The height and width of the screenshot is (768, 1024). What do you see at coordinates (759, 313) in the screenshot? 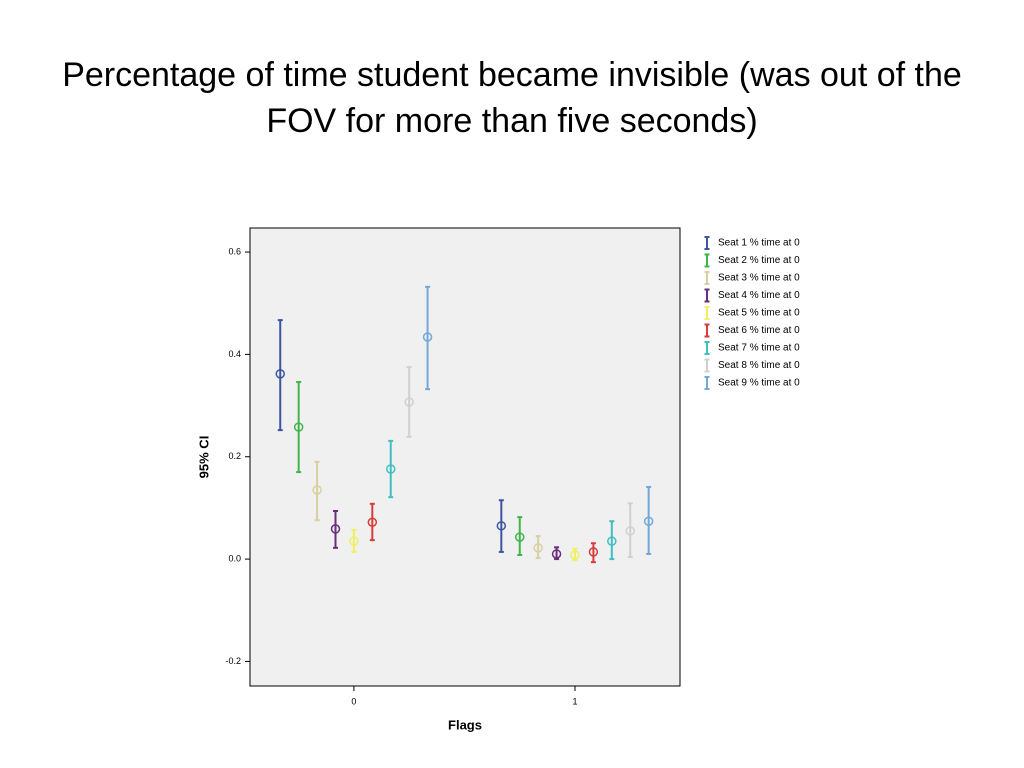
I see `legend-label: Seat 5 % time at 0` at bounding box center [759, 313].